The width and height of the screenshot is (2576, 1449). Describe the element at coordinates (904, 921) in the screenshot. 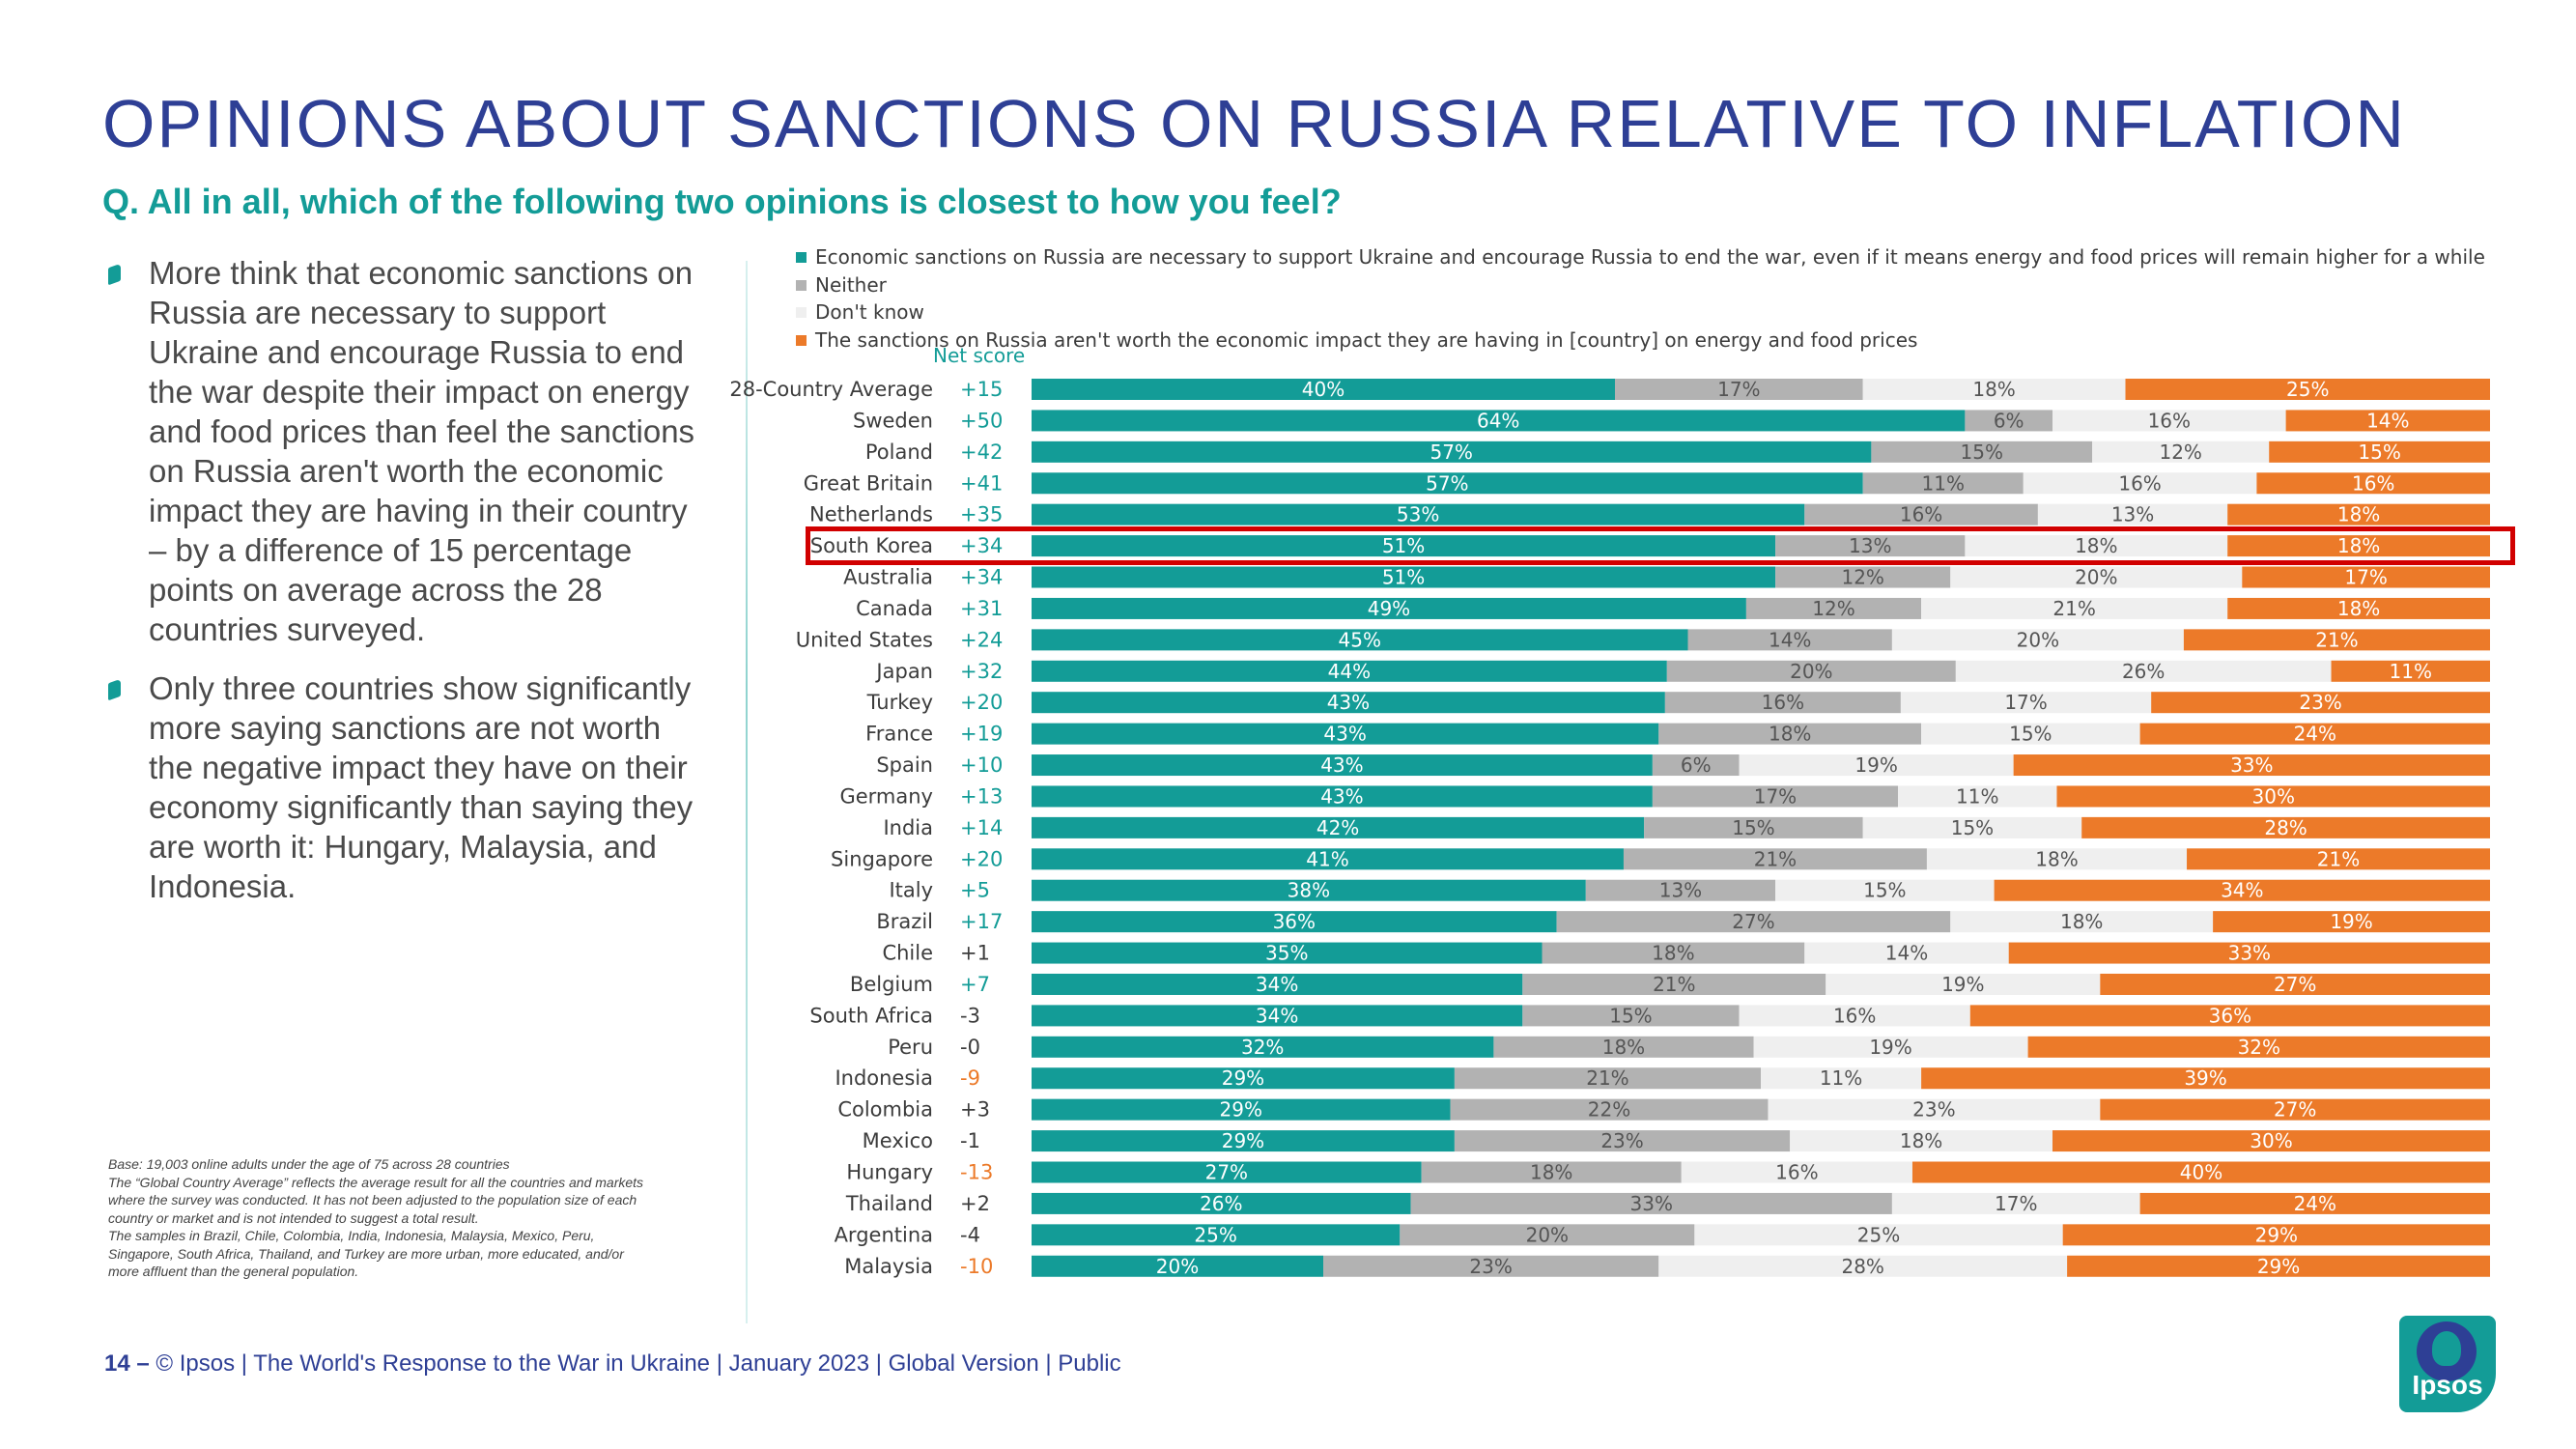

I see `category-label: Brazil` at that location.